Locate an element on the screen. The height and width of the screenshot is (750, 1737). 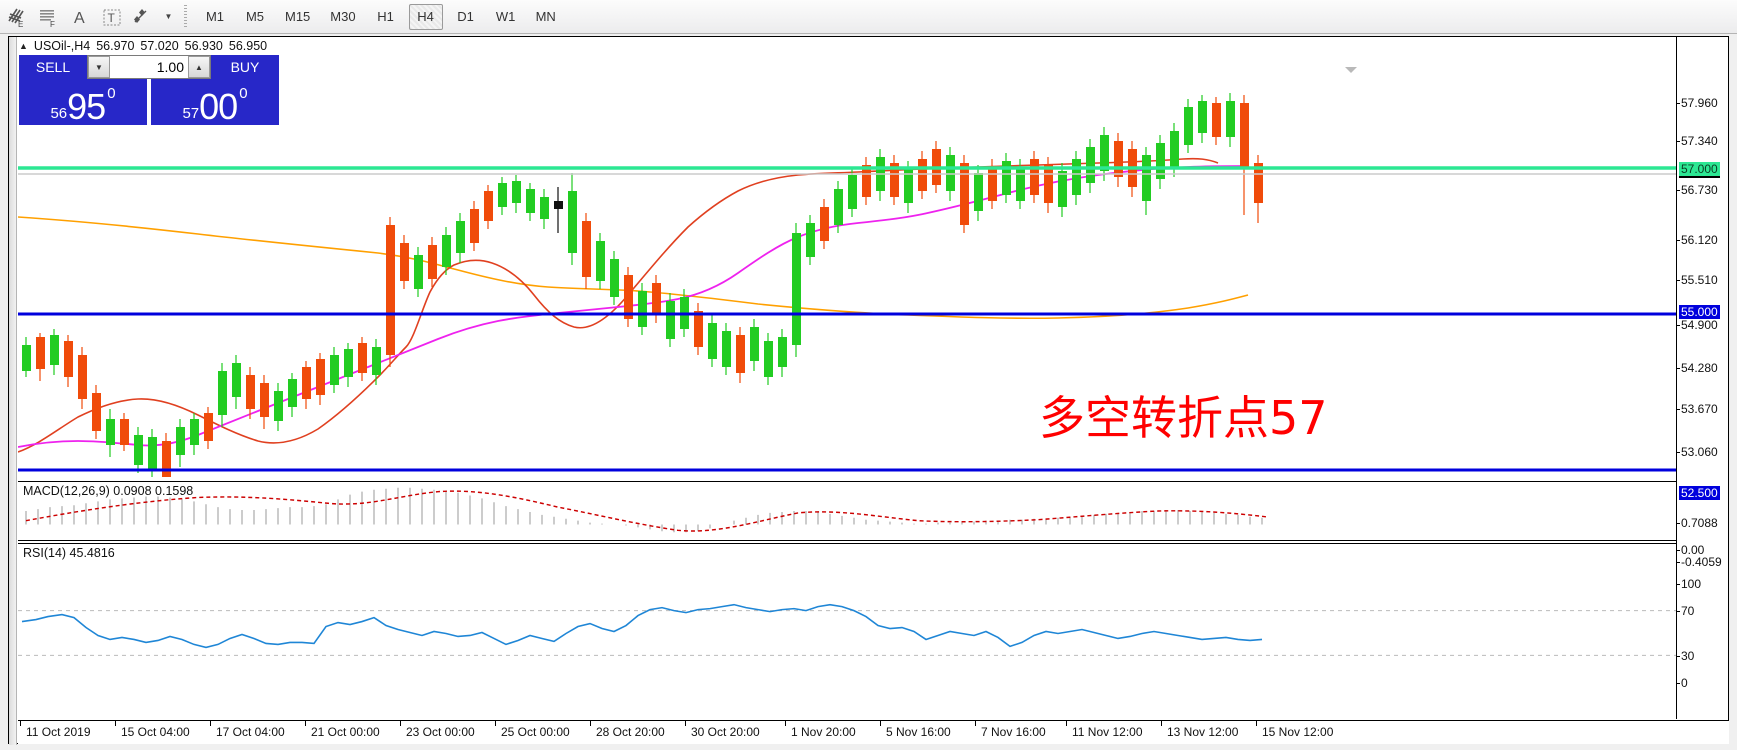
timeframe-m30: M30 is located at coordinates (343, 16).